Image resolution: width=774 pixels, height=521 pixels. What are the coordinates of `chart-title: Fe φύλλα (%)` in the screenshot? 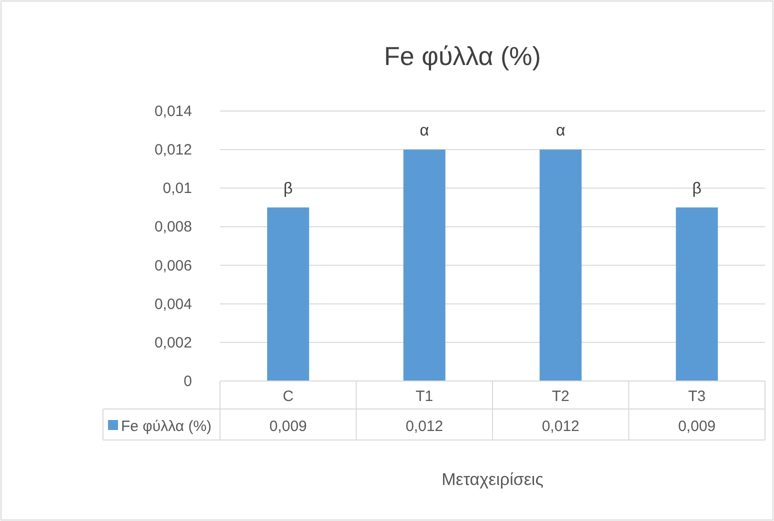 It's located at (462, 56).